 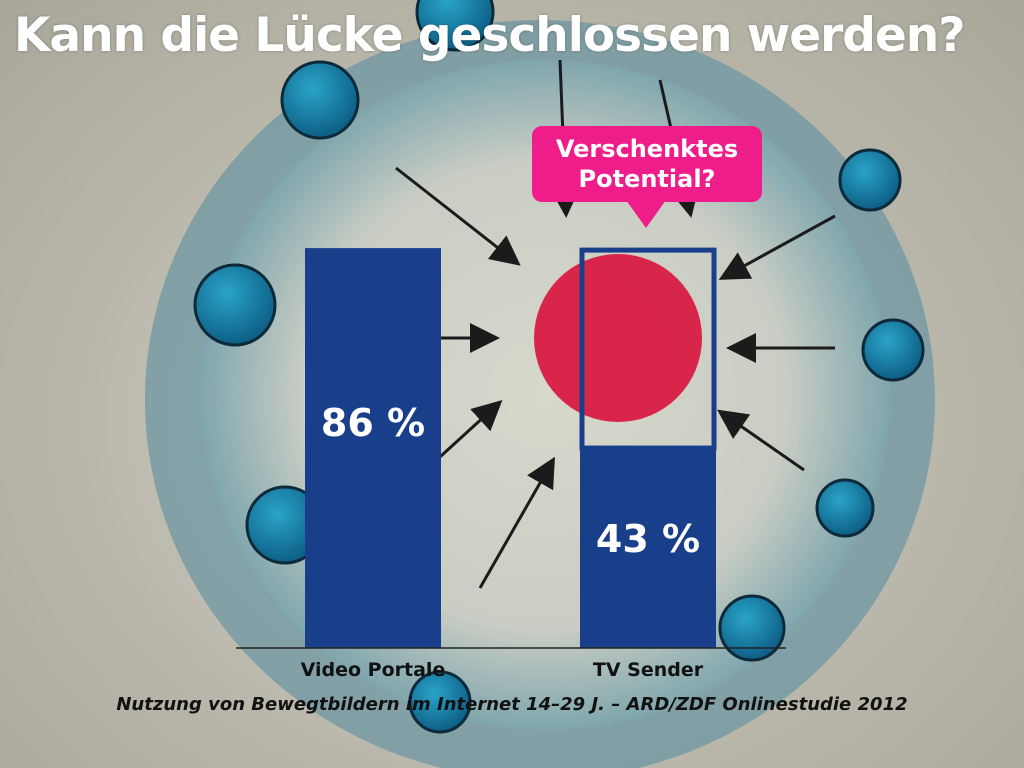 What do you see at coordinates (647, 179) in the screenshot?
I see `callout-line-2: Potential?` at bounding box center [647, 179].